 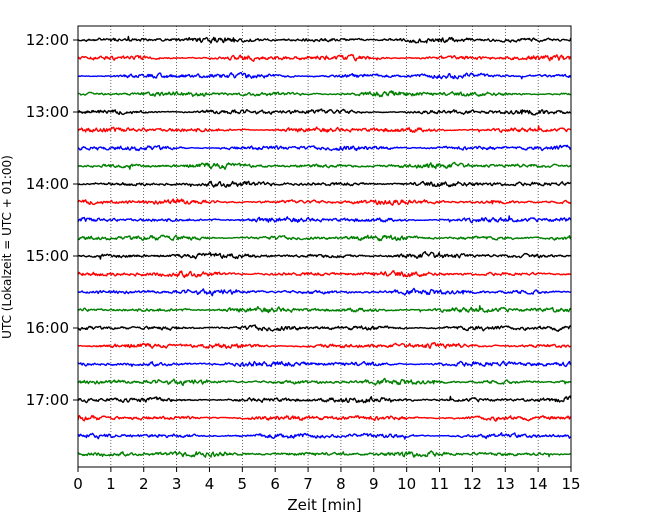 I want to click on x-tick-label: 3, so click(x=177, y=484).